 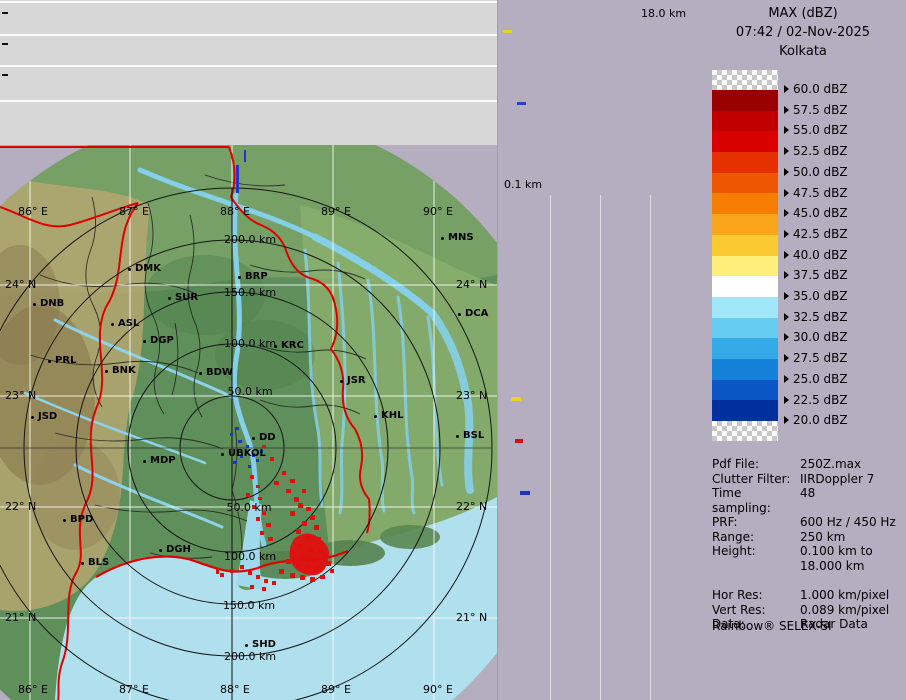 I want to click on dbz-scale-label: 45.0 dBZ, so click(x=816, y=213).